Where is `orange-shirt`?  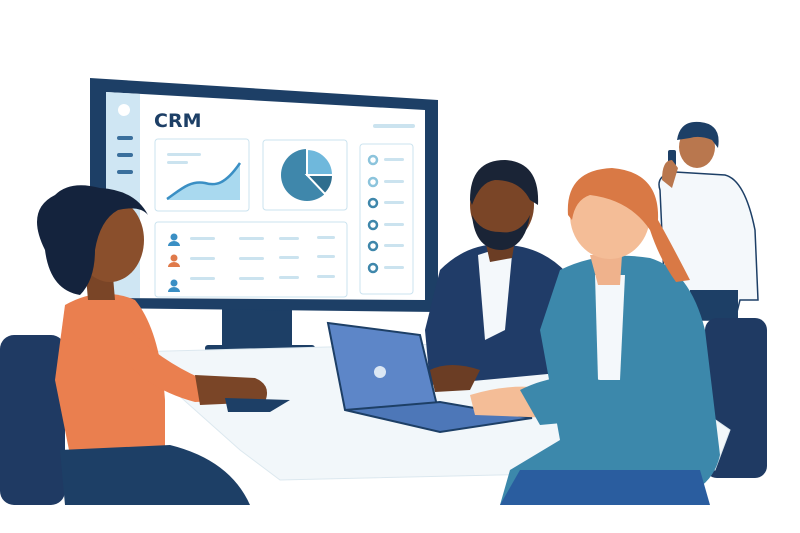 orange-shirt is located at coordinates (110, 374).